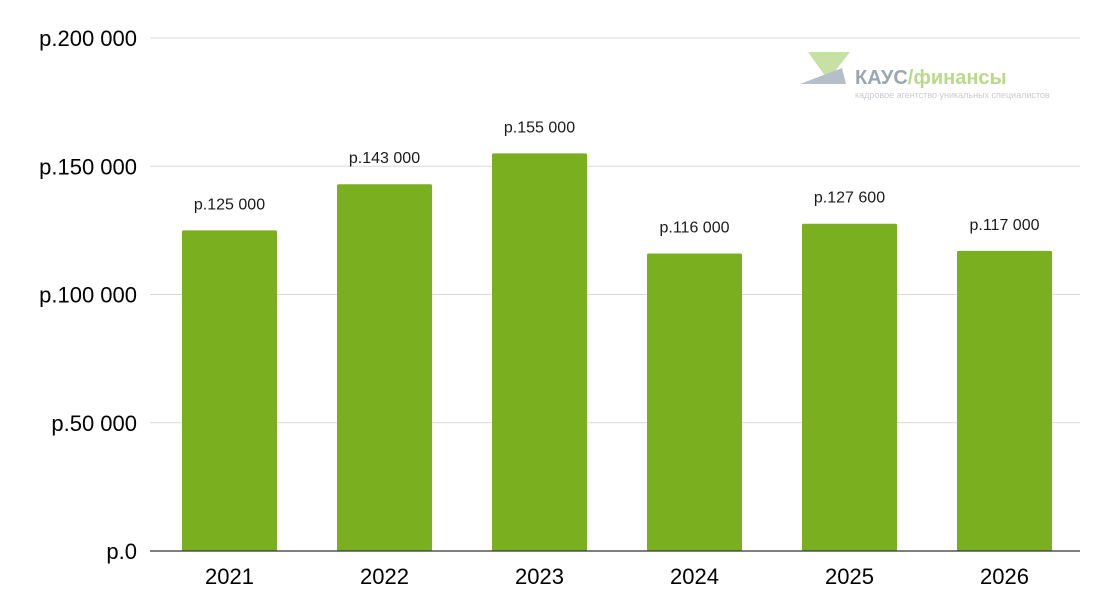 This screenshot has height=615, width=1110. I want to click on bar-2024, so click(694, 402).